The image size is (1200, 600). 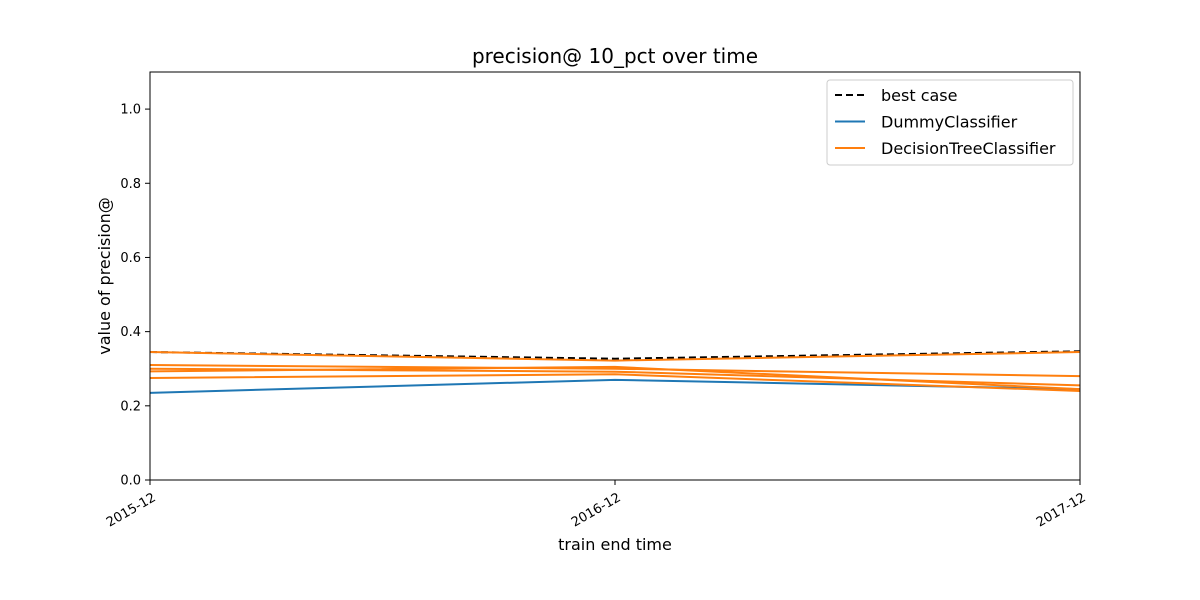 I want to click on series-layer, so click(x=615, y=372).